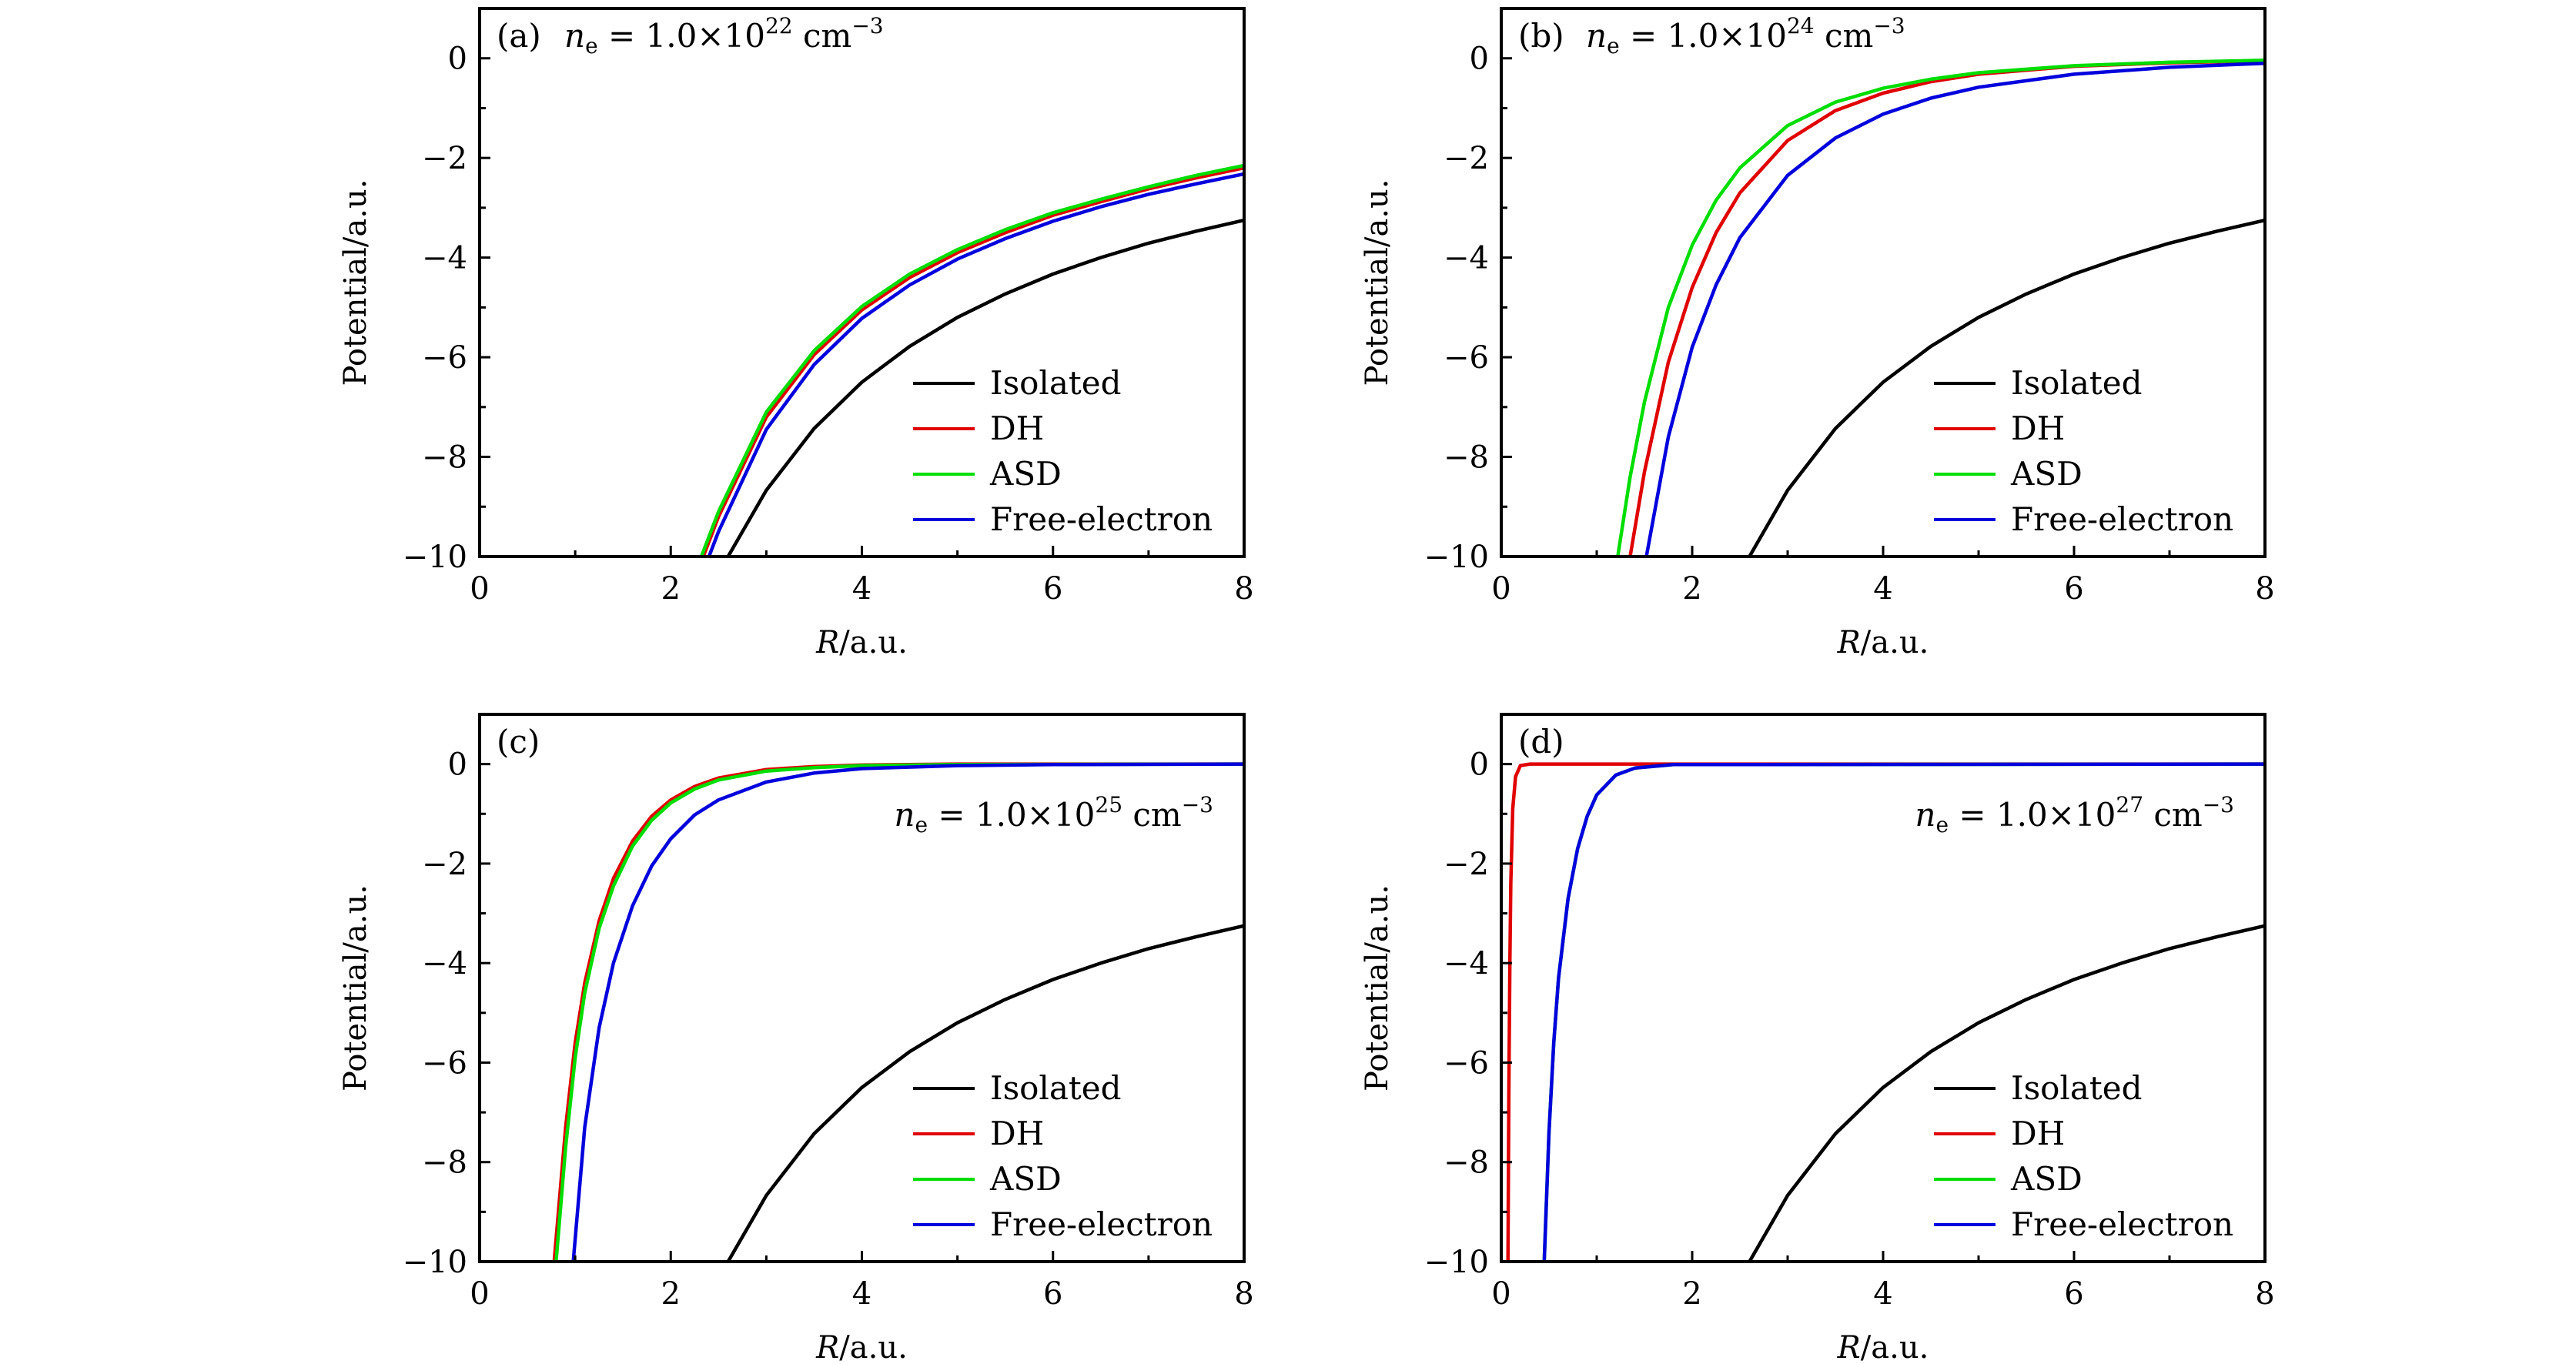 The width and height of the screenshot is (2576, 1364). Describe the element at coordinates (1541, 742) in the screenshot. I see `panel-tag: (d)` at that location.